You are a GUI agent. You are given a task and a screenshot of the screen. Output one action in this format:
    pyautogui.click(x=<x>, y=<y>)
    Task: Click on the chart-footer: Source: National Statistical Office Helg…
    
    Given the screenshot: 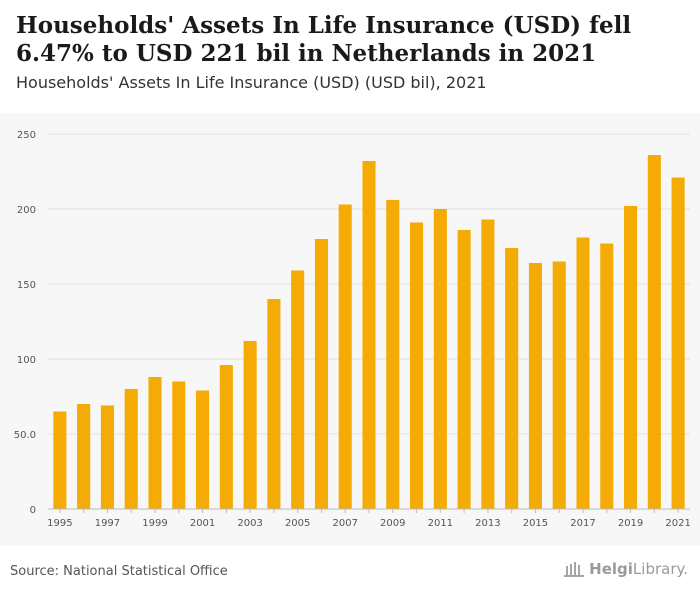 What is the action you would take?
    pyautogui.click(x=350, y=571)
    